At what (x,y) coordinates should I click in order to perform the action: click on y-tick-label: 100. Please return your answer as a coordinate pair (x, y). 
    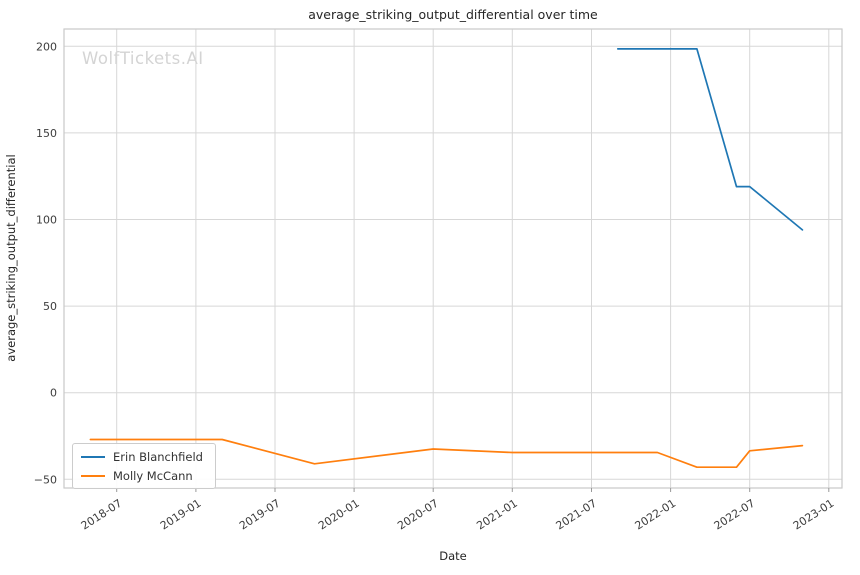
    Looking at the image, I should click on (46, 220).